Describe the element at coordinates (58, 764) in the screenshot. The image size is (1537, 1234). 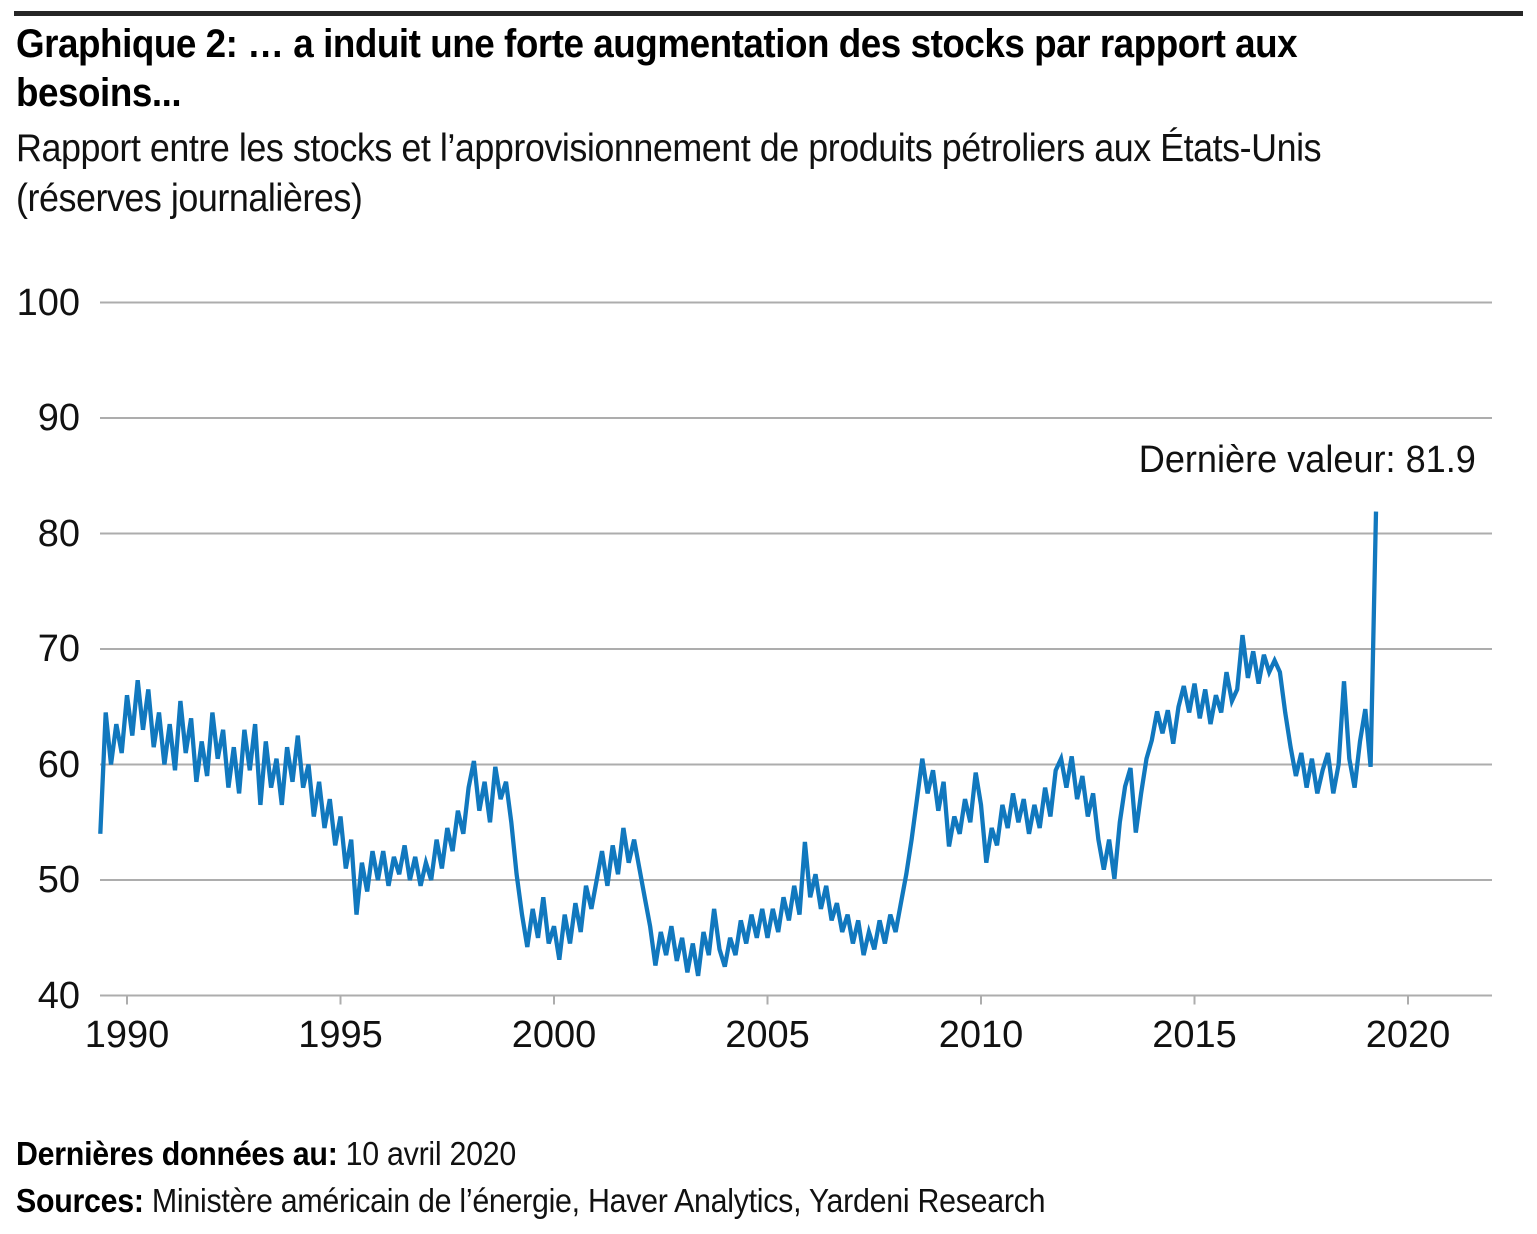
I see `y-axis-tick-label: 60` at that location.